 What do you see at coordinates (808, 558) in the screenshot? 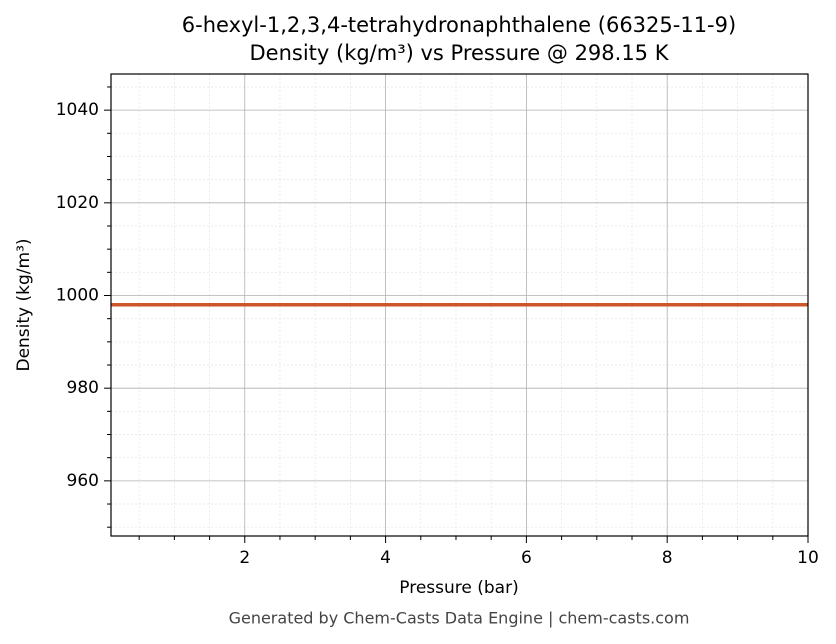
I see `x-tick-label: 10` at bounding box center [808, 558].